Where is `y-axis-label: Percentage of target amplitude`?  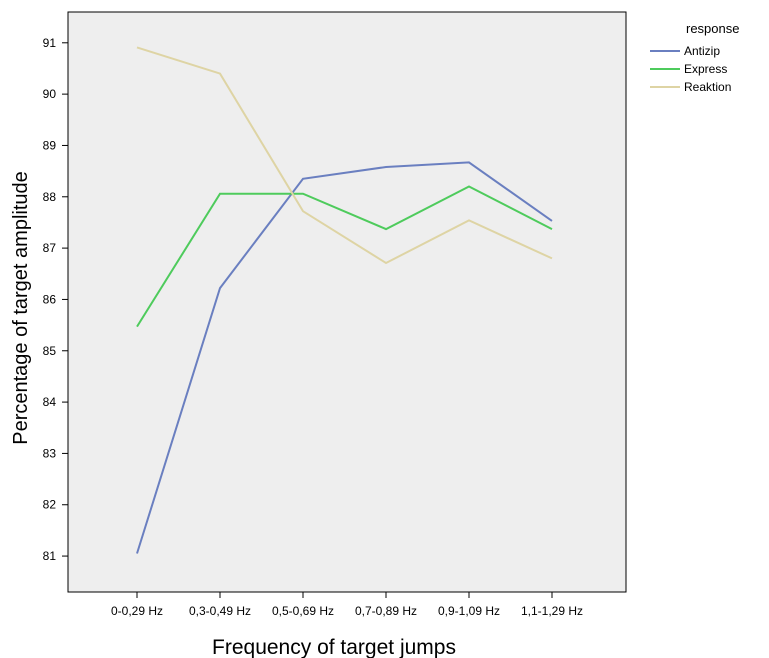 y-axis-label: Percentage of target amplitude is located at coordinates (21, 308).